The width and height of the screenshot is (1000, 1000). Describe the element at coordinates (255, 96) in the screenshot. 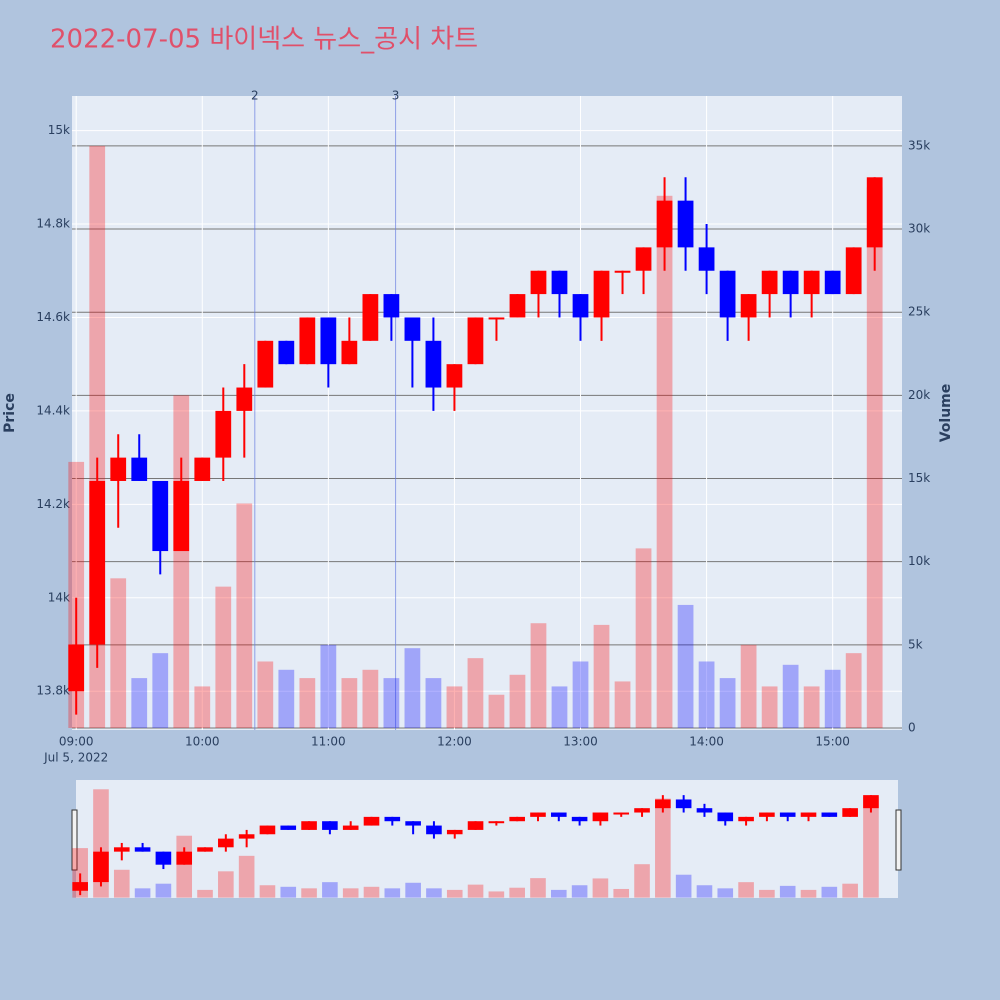

I see `annotation-label: 2` at that location.